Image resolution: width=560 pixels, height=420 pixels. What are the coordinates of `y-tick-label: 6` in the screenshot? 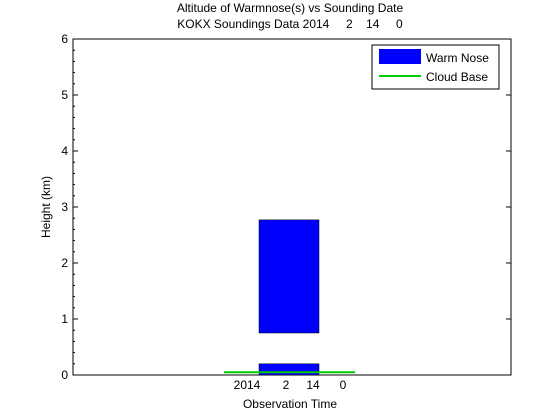 It's located at (64, 39).